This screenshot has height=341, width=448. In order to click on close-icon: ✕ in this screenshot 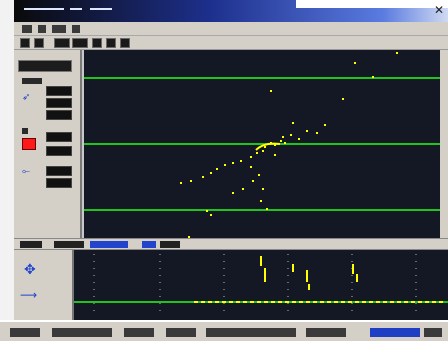, I will do `click(439, 10)`.